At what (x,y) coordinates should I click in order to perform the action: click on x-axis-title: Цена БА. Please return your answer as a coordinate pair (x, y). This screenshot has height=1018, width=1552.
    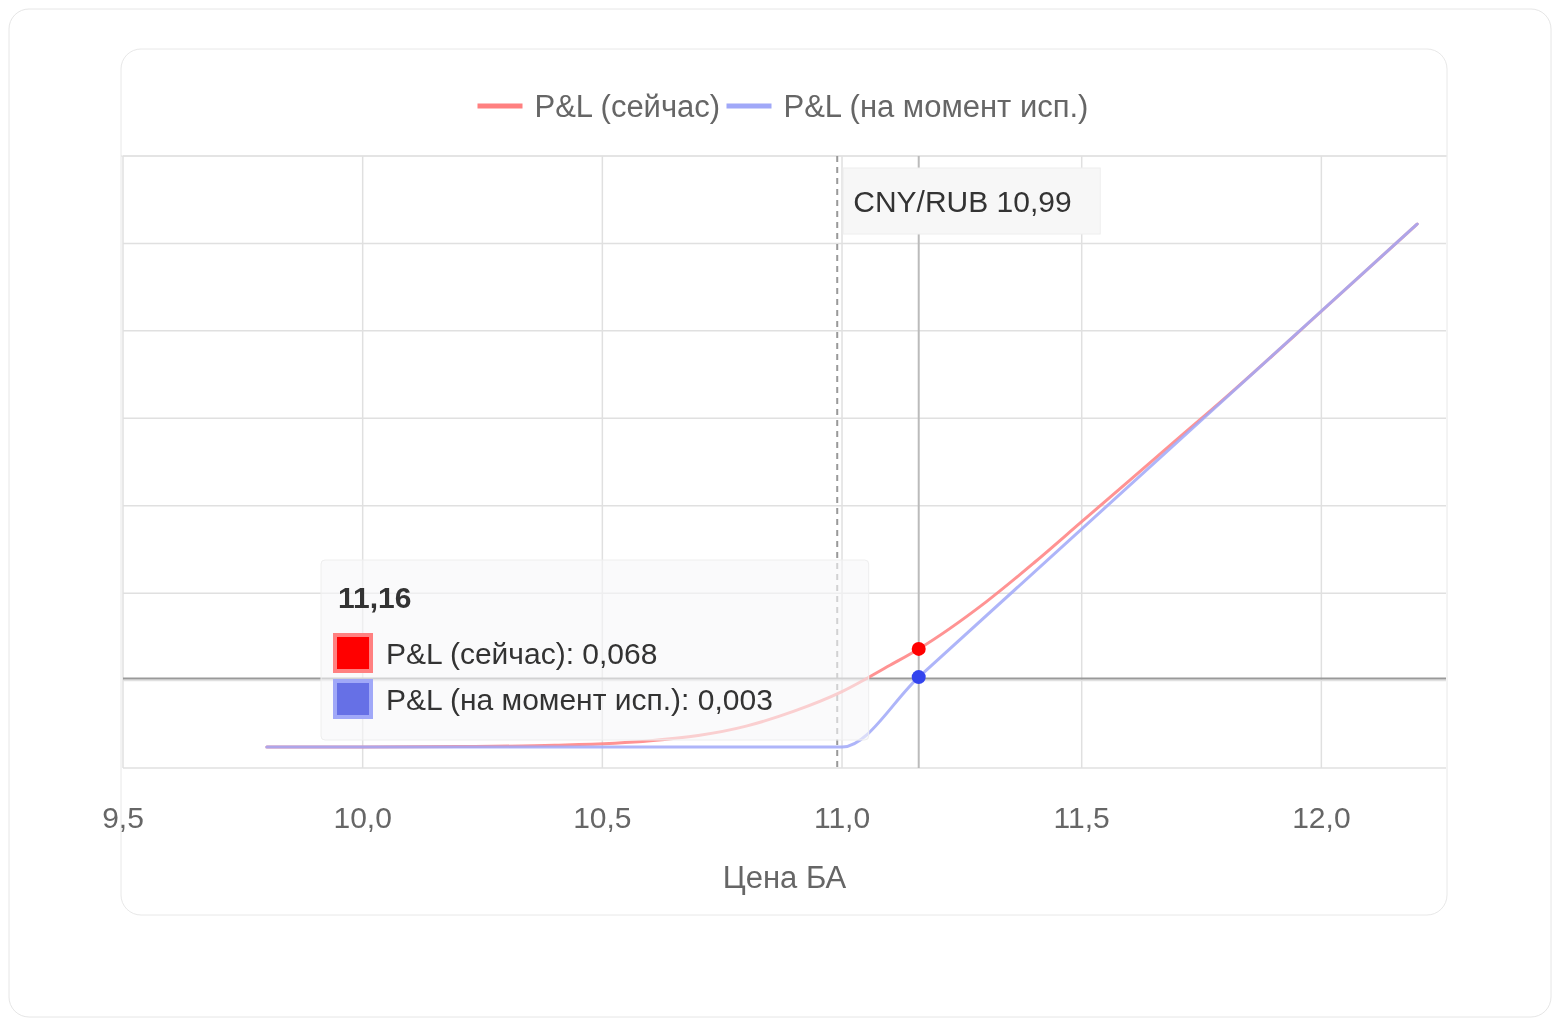
    Looking at the image, I should click on (784, 877).